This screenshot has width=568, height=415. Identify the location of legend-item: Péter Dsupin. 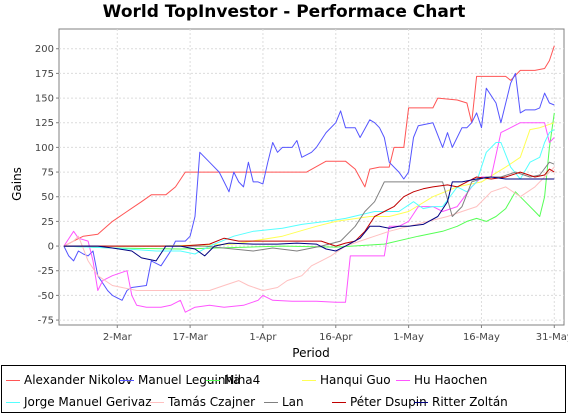
(379, 402).